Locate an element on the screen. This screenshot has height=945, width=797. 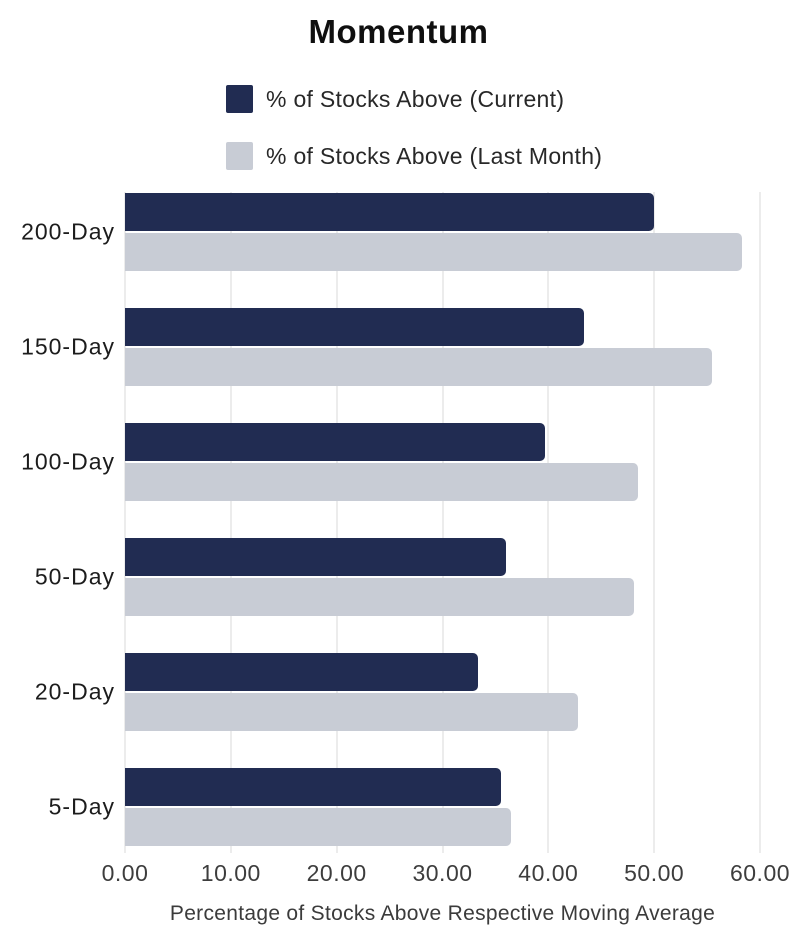
category-label: 100-Day is located at coordinates (68, 461).